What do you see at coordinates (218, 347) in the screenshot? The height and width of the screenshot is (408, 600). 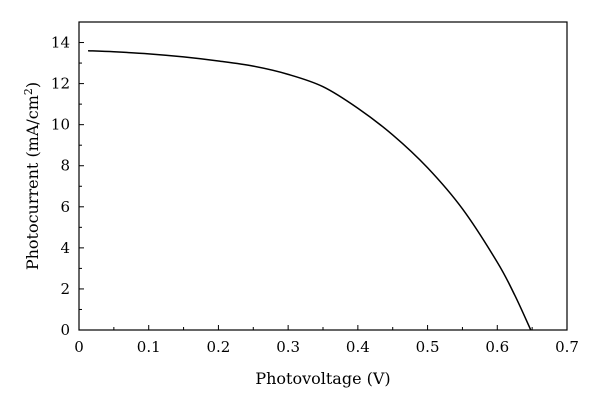 I see `x-tick-label: 0.2` at bounding box center [218, 347].